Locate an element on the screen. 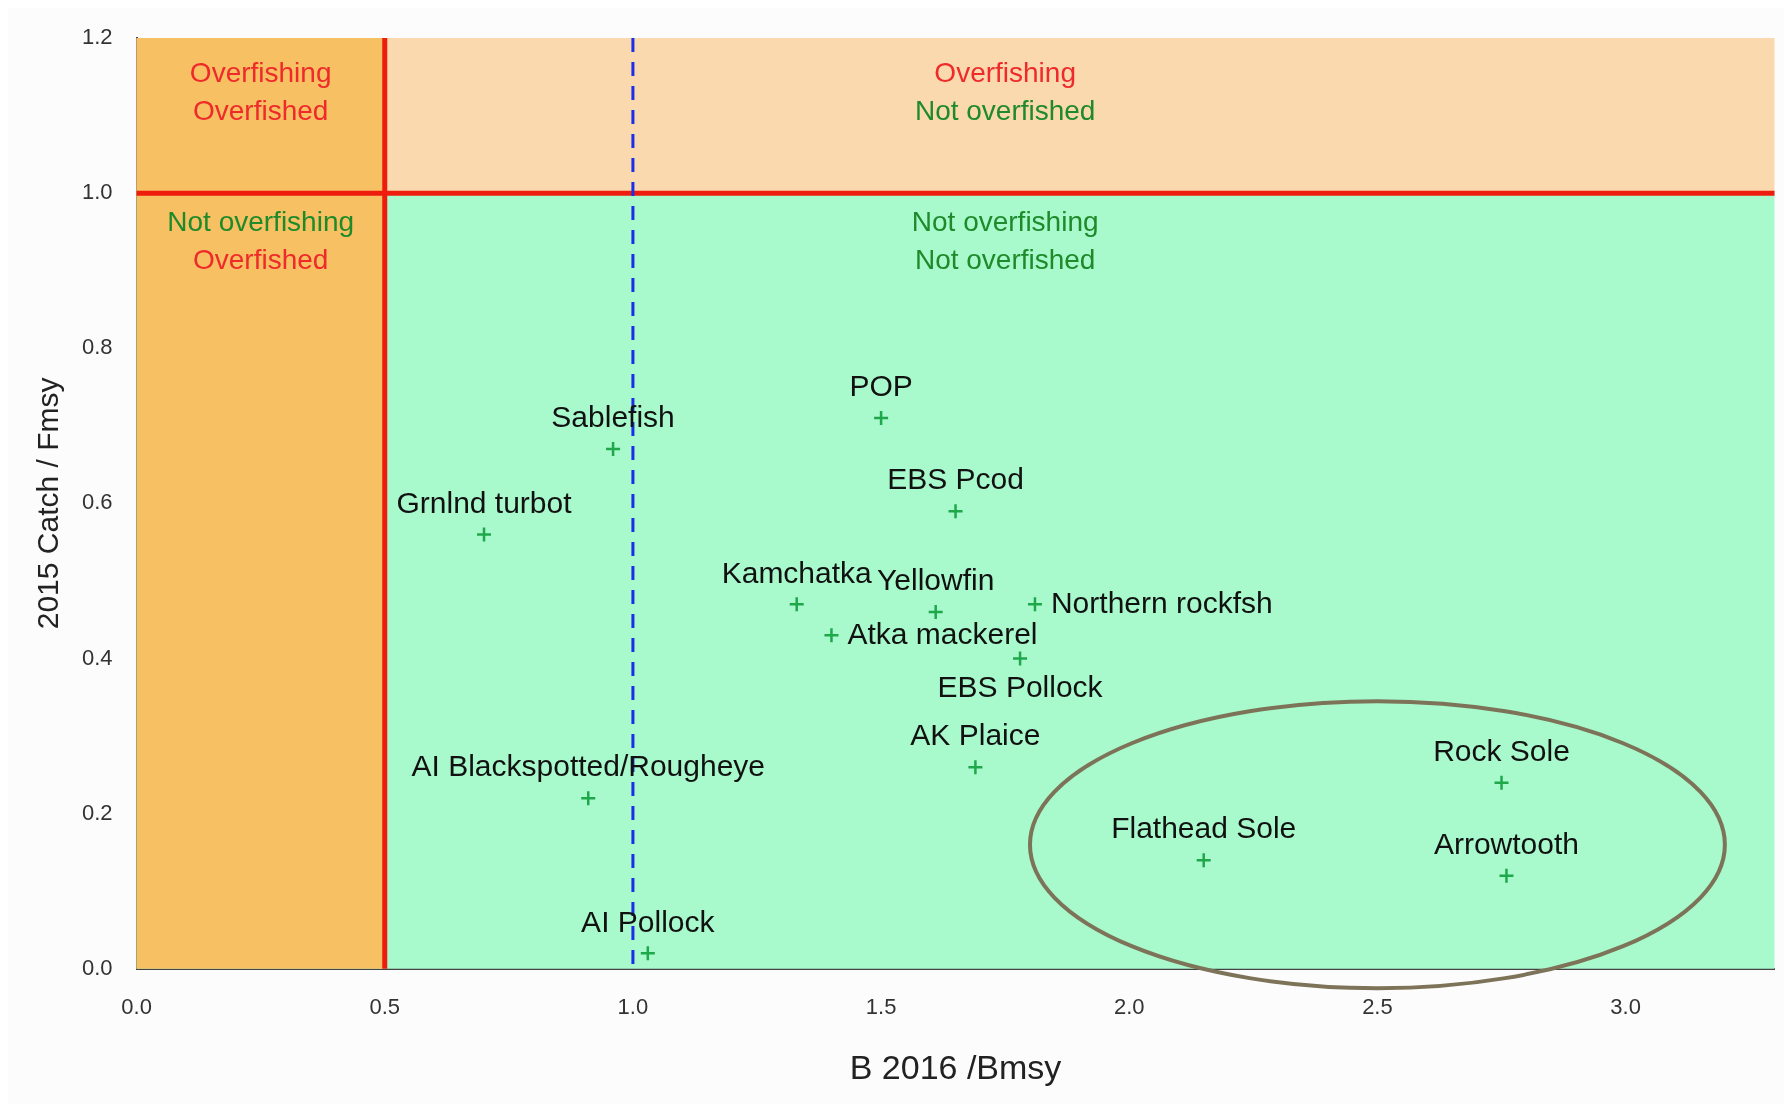 Image resolution: width=1792 pixels, height=1116 pixels. x-tick-label: 2.5 is located at coordinates (1377, 1007).